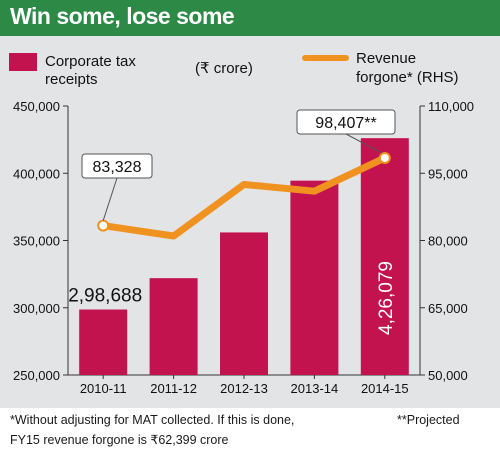  I want to click on revenue-forgone-line, so click(244, 197).